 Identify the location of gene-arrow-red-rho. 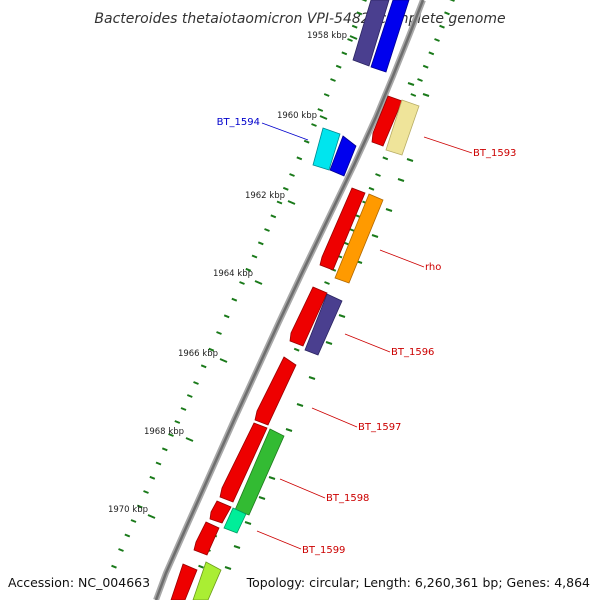
(342, 229).